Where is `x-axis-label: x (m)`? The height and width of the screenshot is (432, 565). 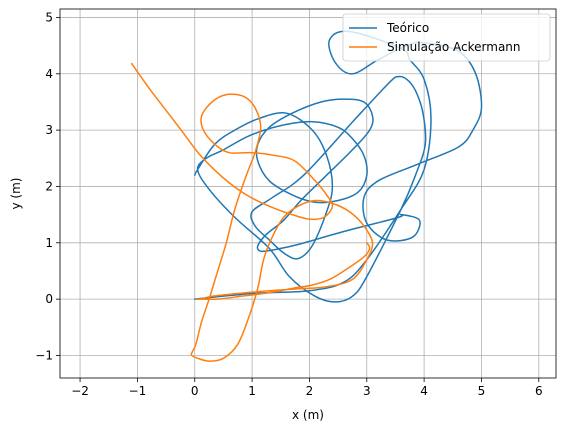
x-axis-label: x (m) is located at coordinates (308, 415).